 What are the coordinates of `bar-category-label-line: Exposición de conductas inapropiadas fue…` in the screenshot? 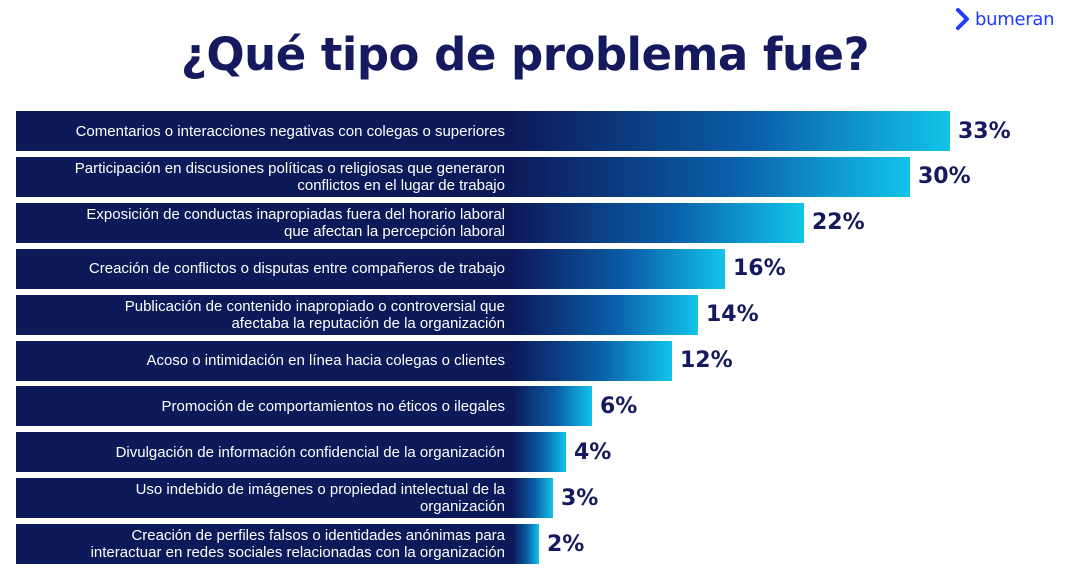 It's located at (295, 214).